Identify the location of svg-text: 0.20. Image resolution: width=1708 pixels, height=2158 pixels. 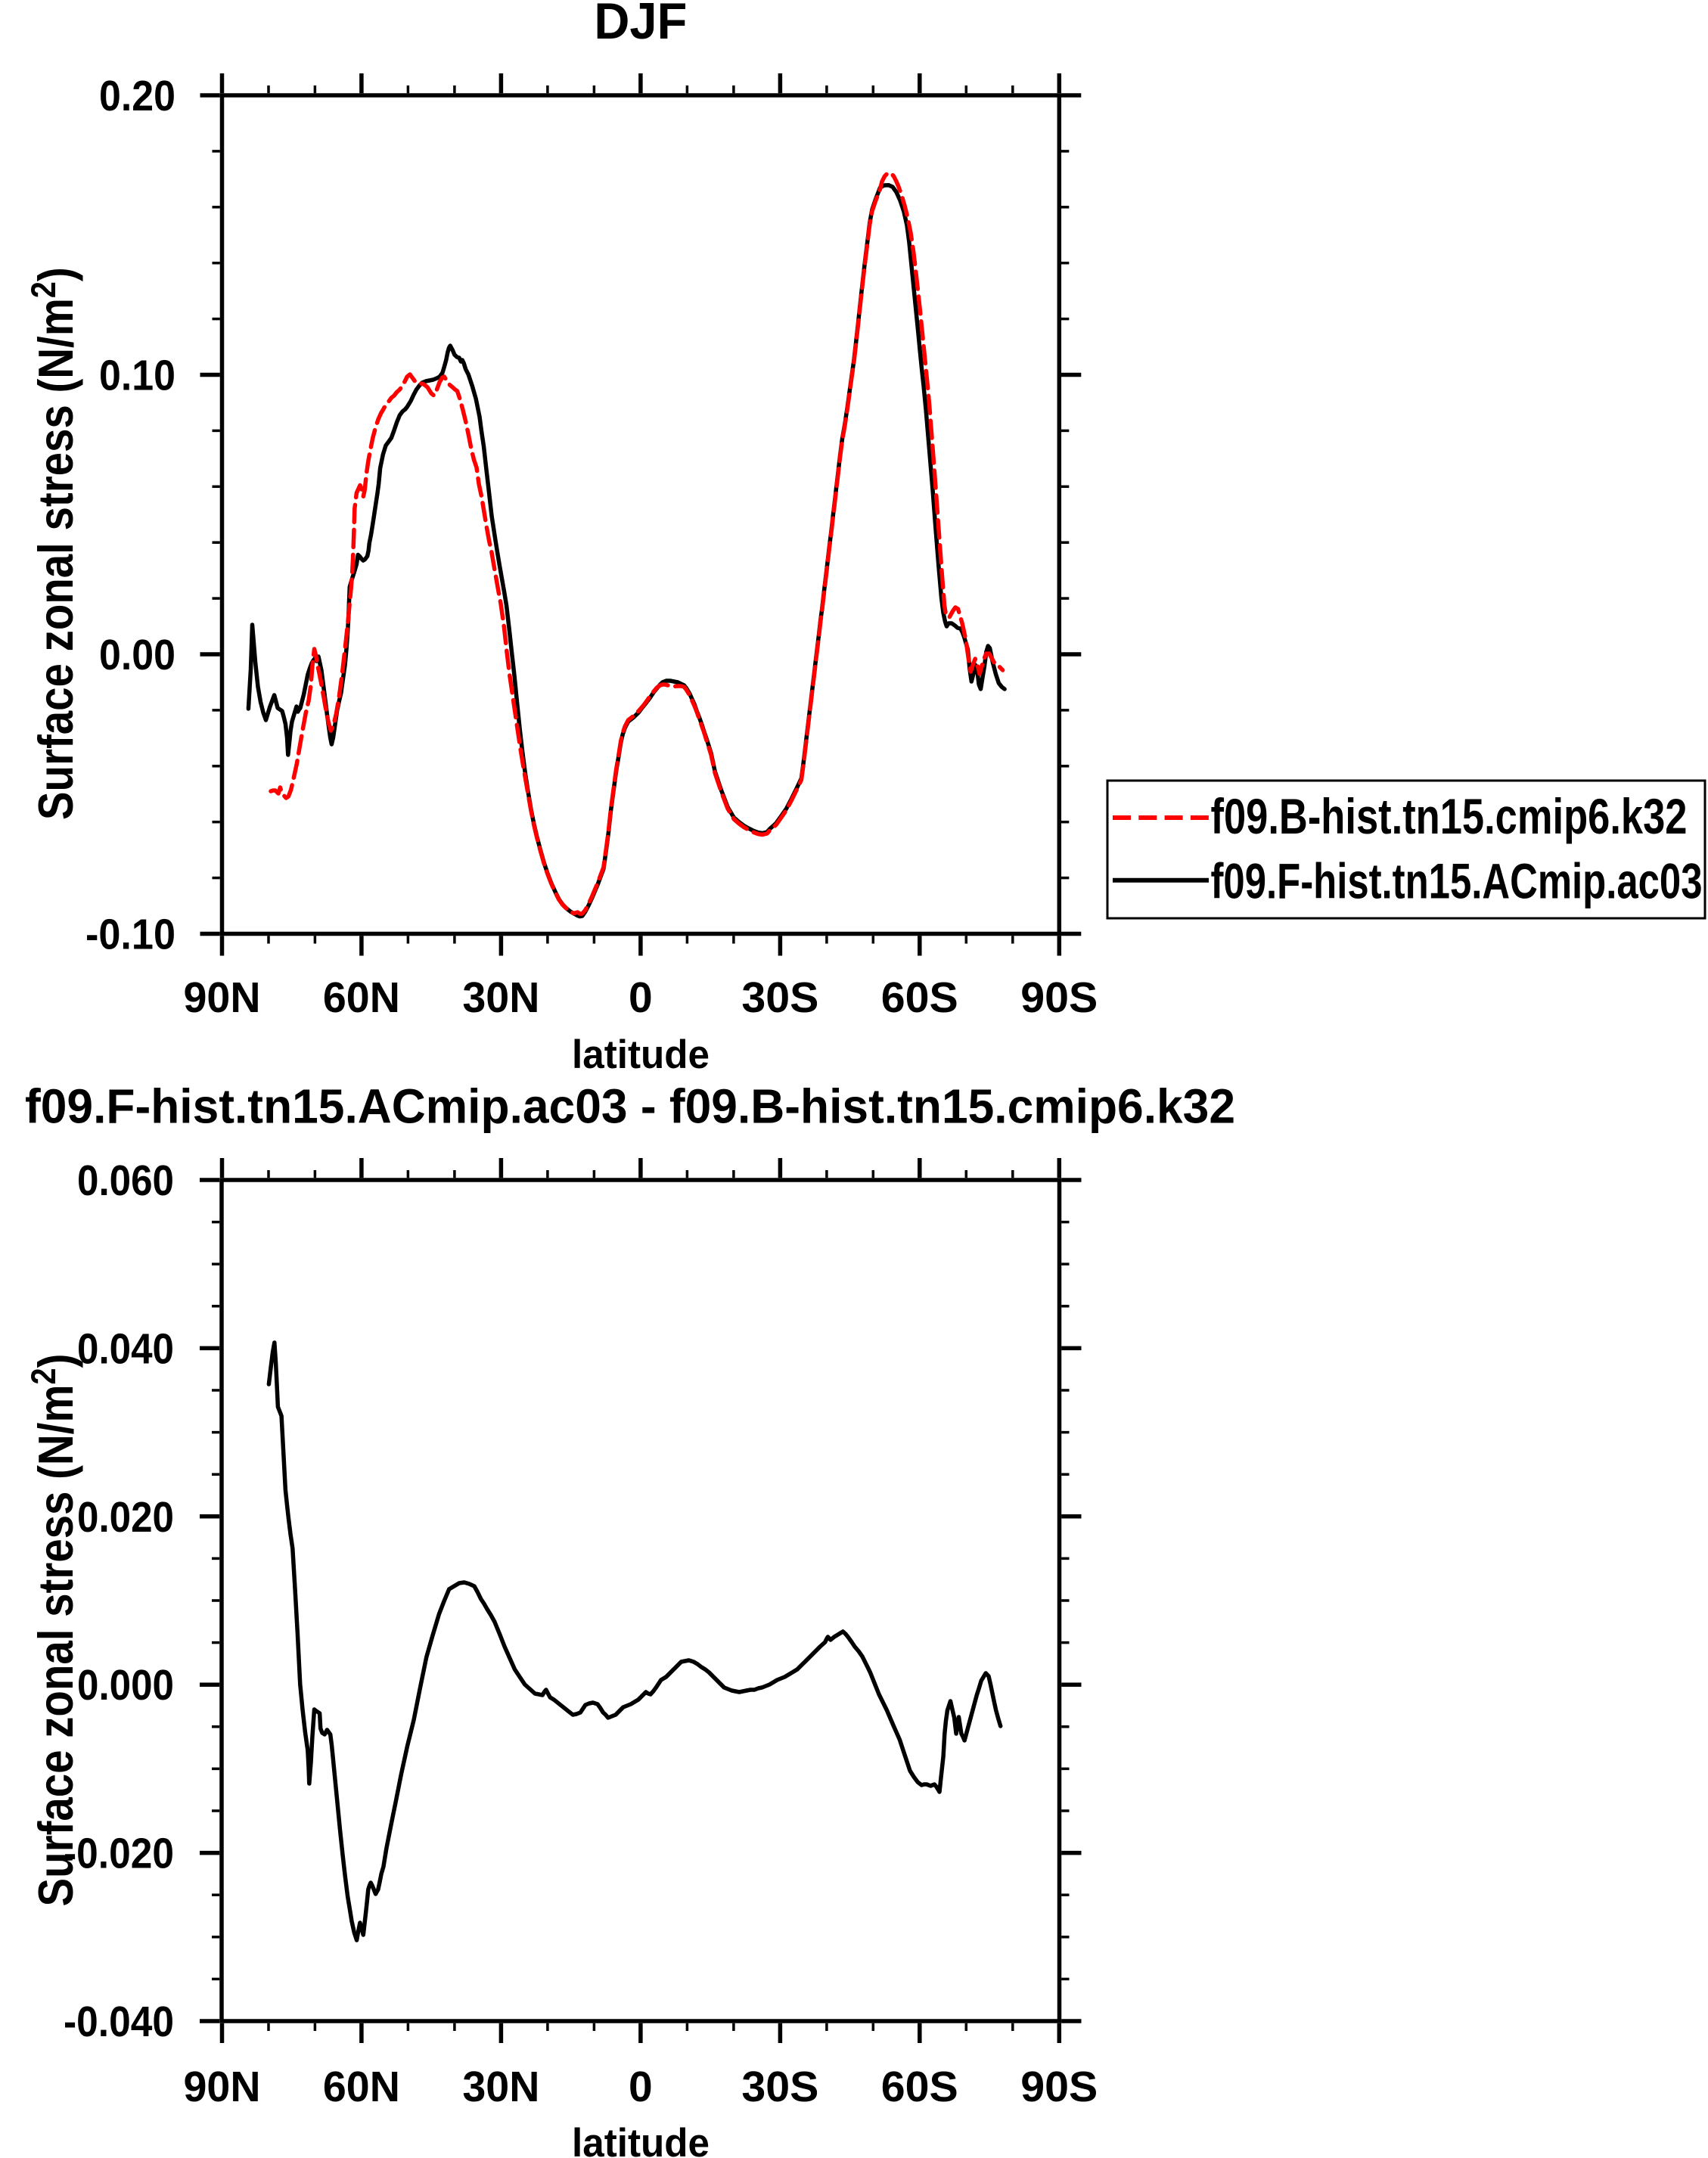
(137, 96).